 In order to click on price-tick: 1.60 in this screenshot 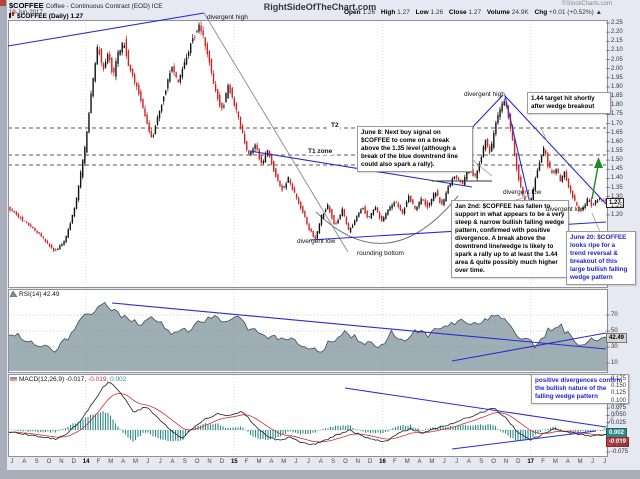, I will do `click(617, 141)`.